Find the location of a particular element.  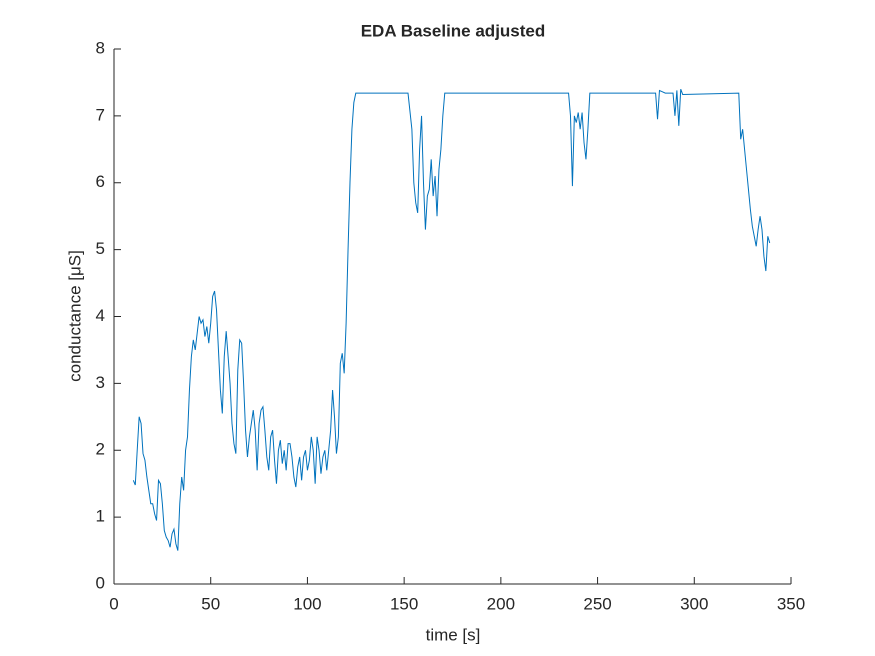

x-axis-label: time [s] is located at coordinates (453, 634).